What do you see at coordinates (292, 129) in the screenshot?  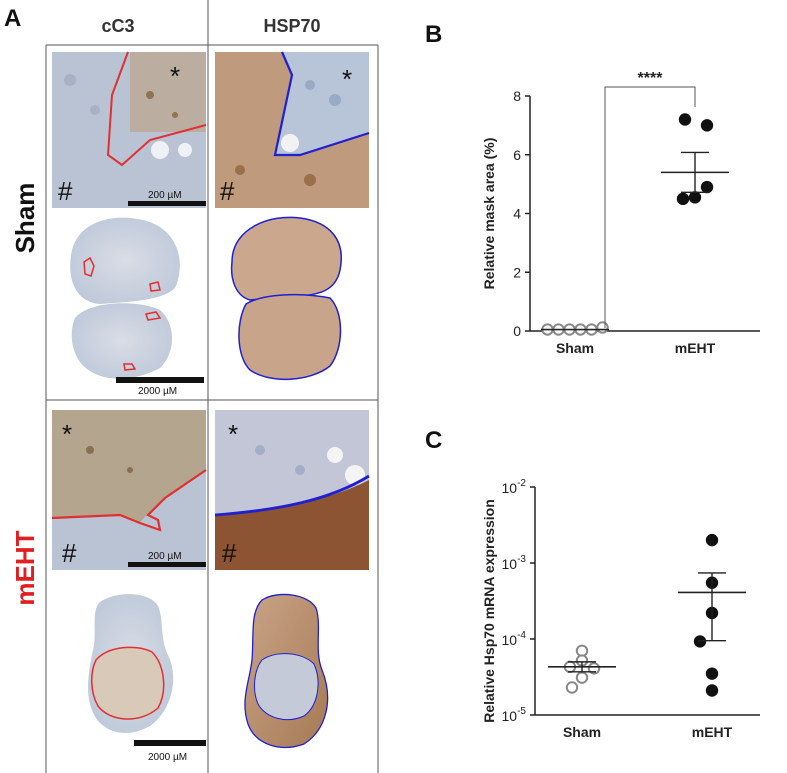 I see `sham-hsp70-micrograph: * #` at bounding box center [292, 129].